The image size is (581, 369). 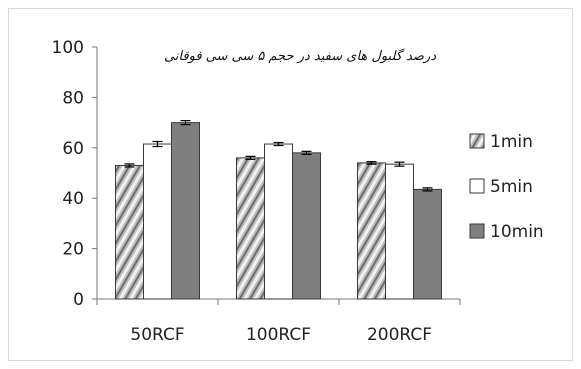 I want to click on legend-label: 5min, so click(x=511, y=187).